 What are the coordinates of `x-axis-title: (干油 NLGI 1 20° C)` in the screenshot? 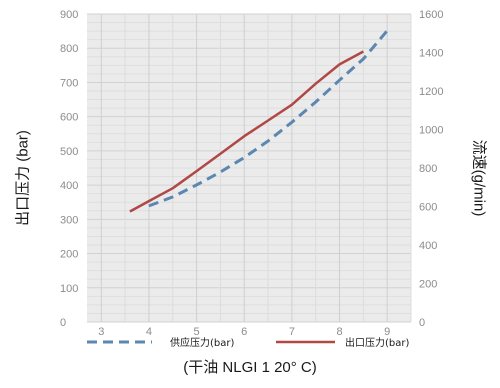 It's located at (250, 367).